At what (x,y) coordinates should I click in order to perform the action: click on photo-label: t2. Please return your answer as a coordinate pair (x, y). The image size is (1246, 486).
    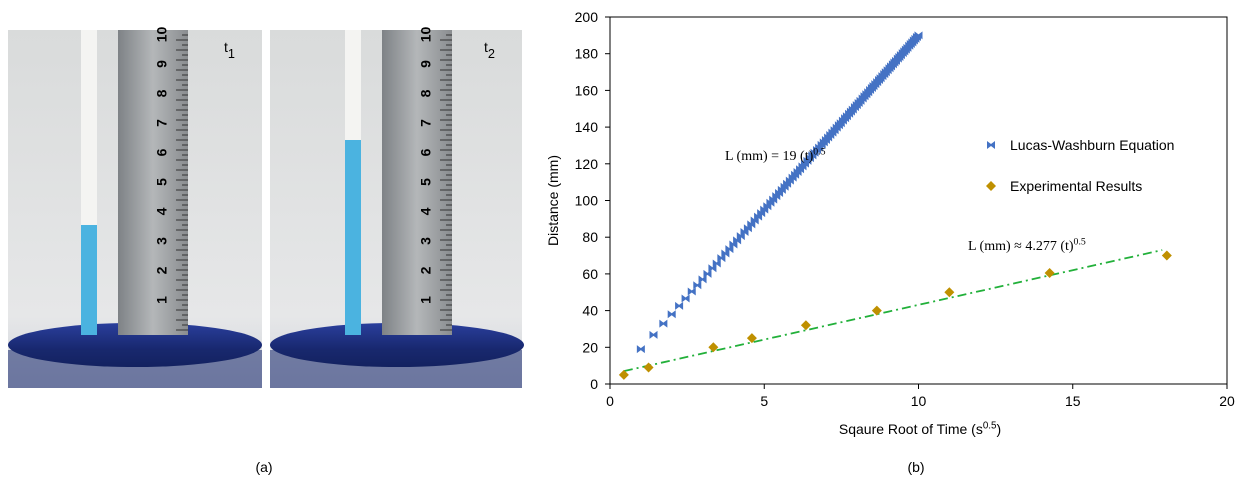
    Looking at the image, I should click on (489, 50).